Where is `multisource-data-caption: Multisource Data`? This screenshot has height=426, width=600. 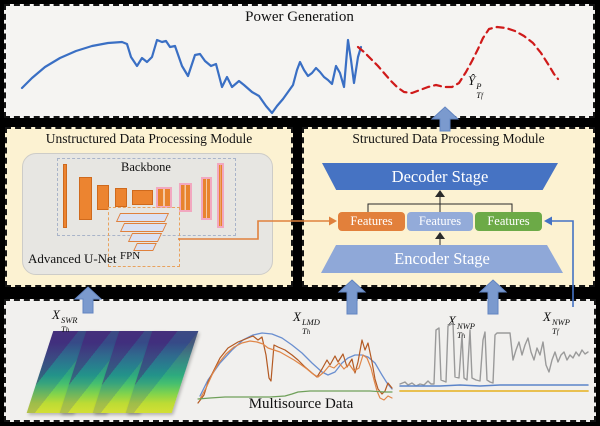
multisource-data-caption: Multisource Data is located at coordinates (301, 404).